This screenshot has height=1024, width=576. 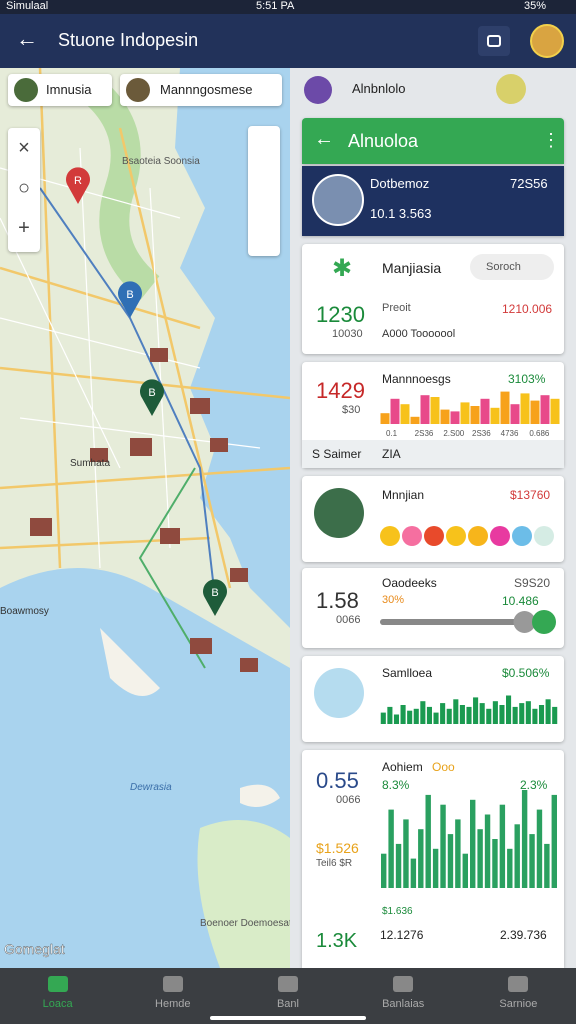 I want to click on carrier: Simulaal, so click(x=27, y=6).